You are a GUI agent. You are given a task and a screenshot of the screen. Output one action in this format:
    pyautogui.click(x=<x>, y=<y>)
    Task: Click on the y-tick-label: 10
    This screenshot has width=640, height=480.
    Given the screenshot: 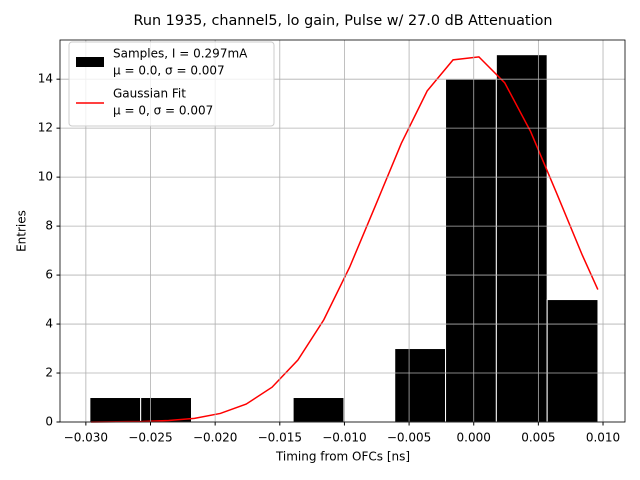 What is the action you would take?
    pyautogui.click(x=45, y=177)
    